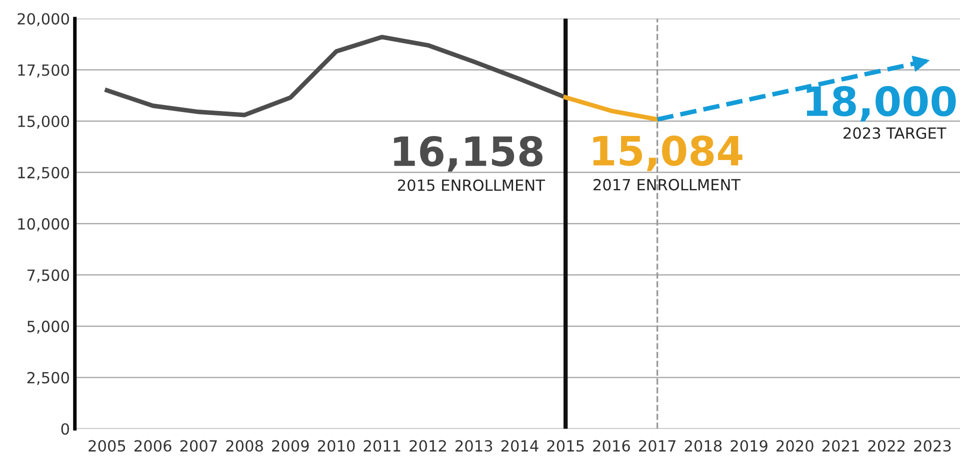 The width and height of the screenshot is (960, 465). I want to click on x-tick-label: 2005, so click(107, 446).